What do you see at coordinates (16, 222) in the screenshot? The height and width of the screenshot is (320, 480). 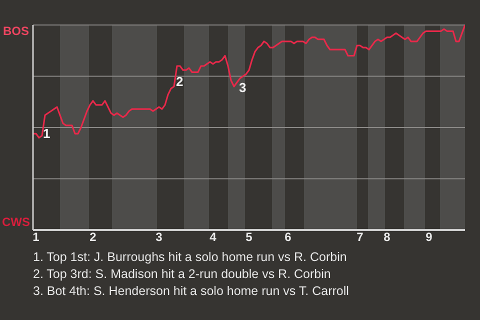 I see `text: CWS` at bounding box center [16, 222].